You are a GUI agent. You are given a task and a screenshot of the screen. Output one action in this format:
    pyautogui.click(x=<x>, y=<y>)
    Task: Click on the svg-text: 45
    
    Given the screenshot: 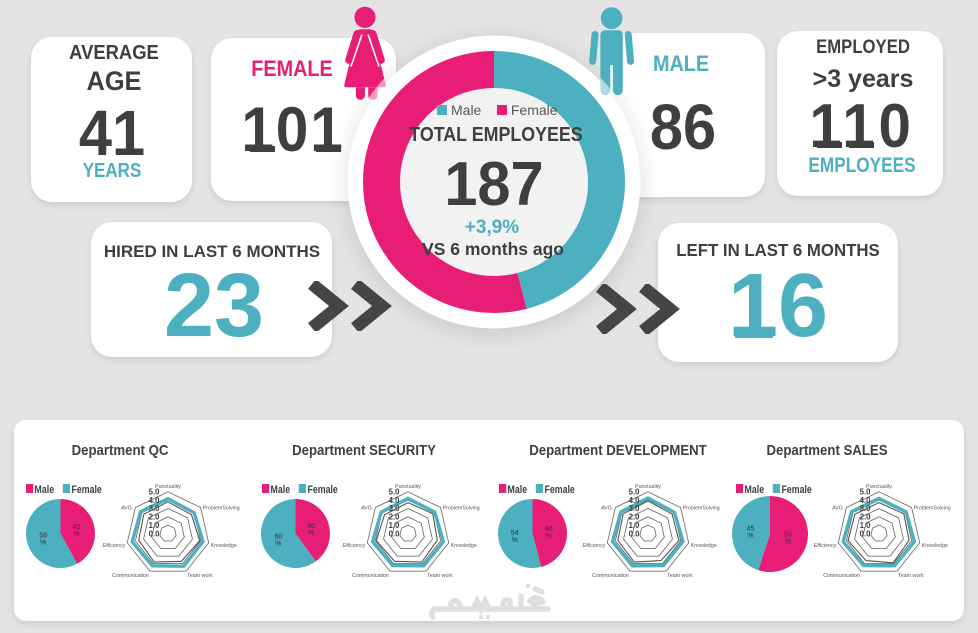 What is the action you would take?
    pyautogui.click(x=751, y=528)
    